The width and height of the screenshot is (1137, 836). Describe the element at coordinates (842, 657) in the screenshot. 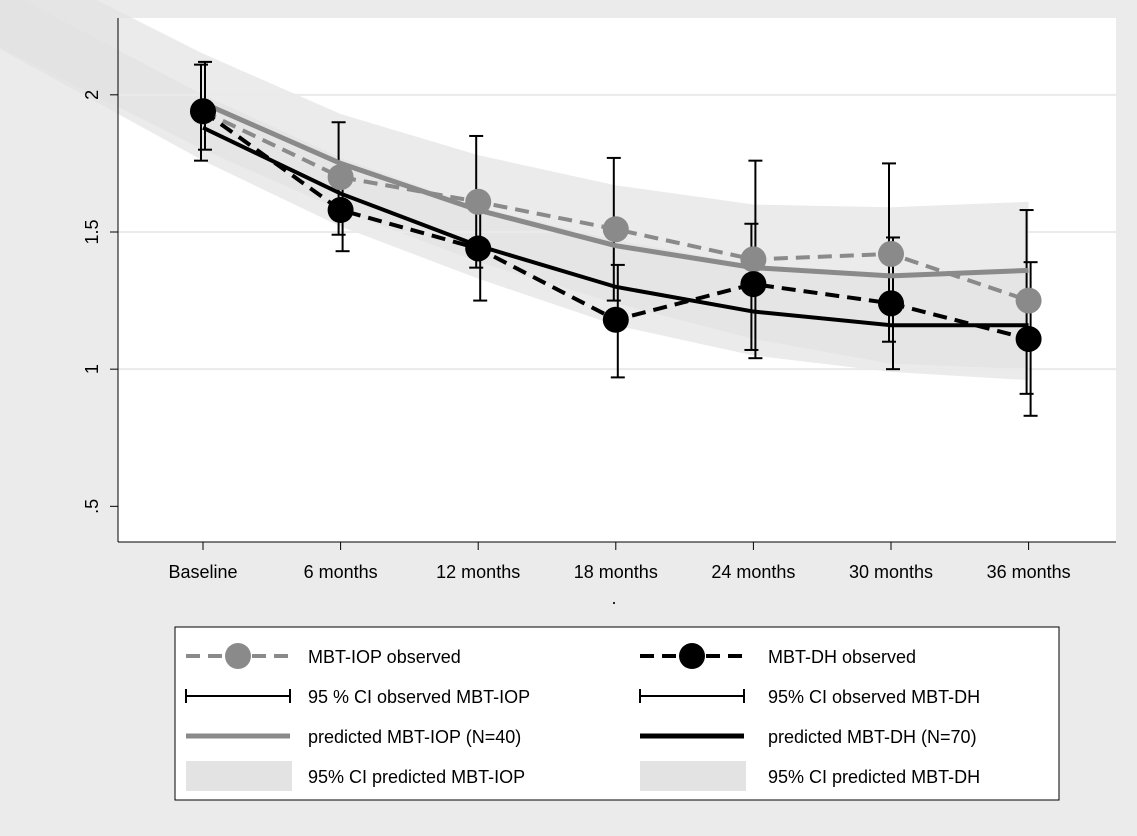

I see `legend-label: MBT-DH observed` at that location.